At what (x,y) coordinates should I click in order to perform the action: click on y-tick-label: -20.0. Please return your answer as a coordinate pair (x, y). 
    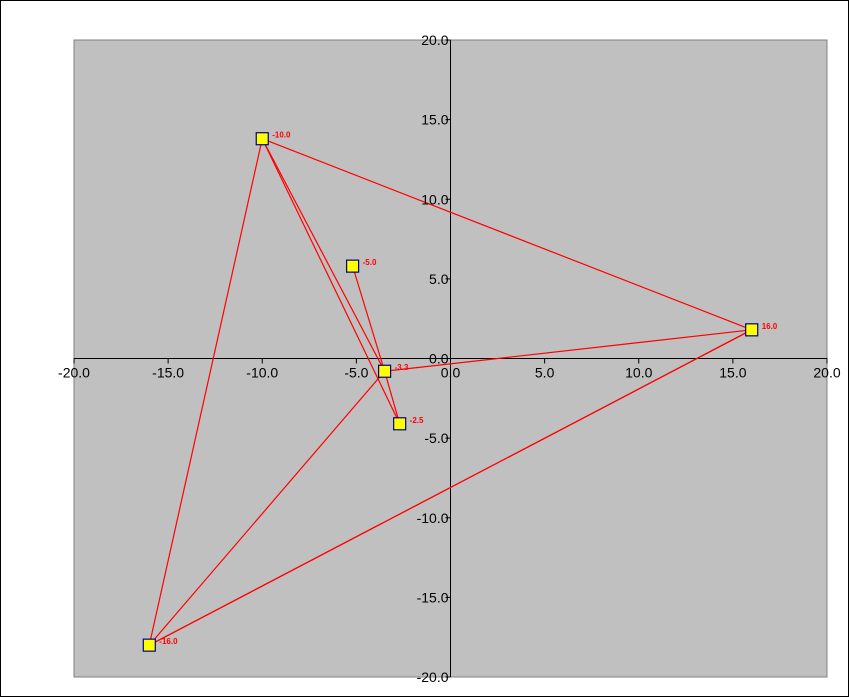
    Looking at the image, I should click on (433, 677).